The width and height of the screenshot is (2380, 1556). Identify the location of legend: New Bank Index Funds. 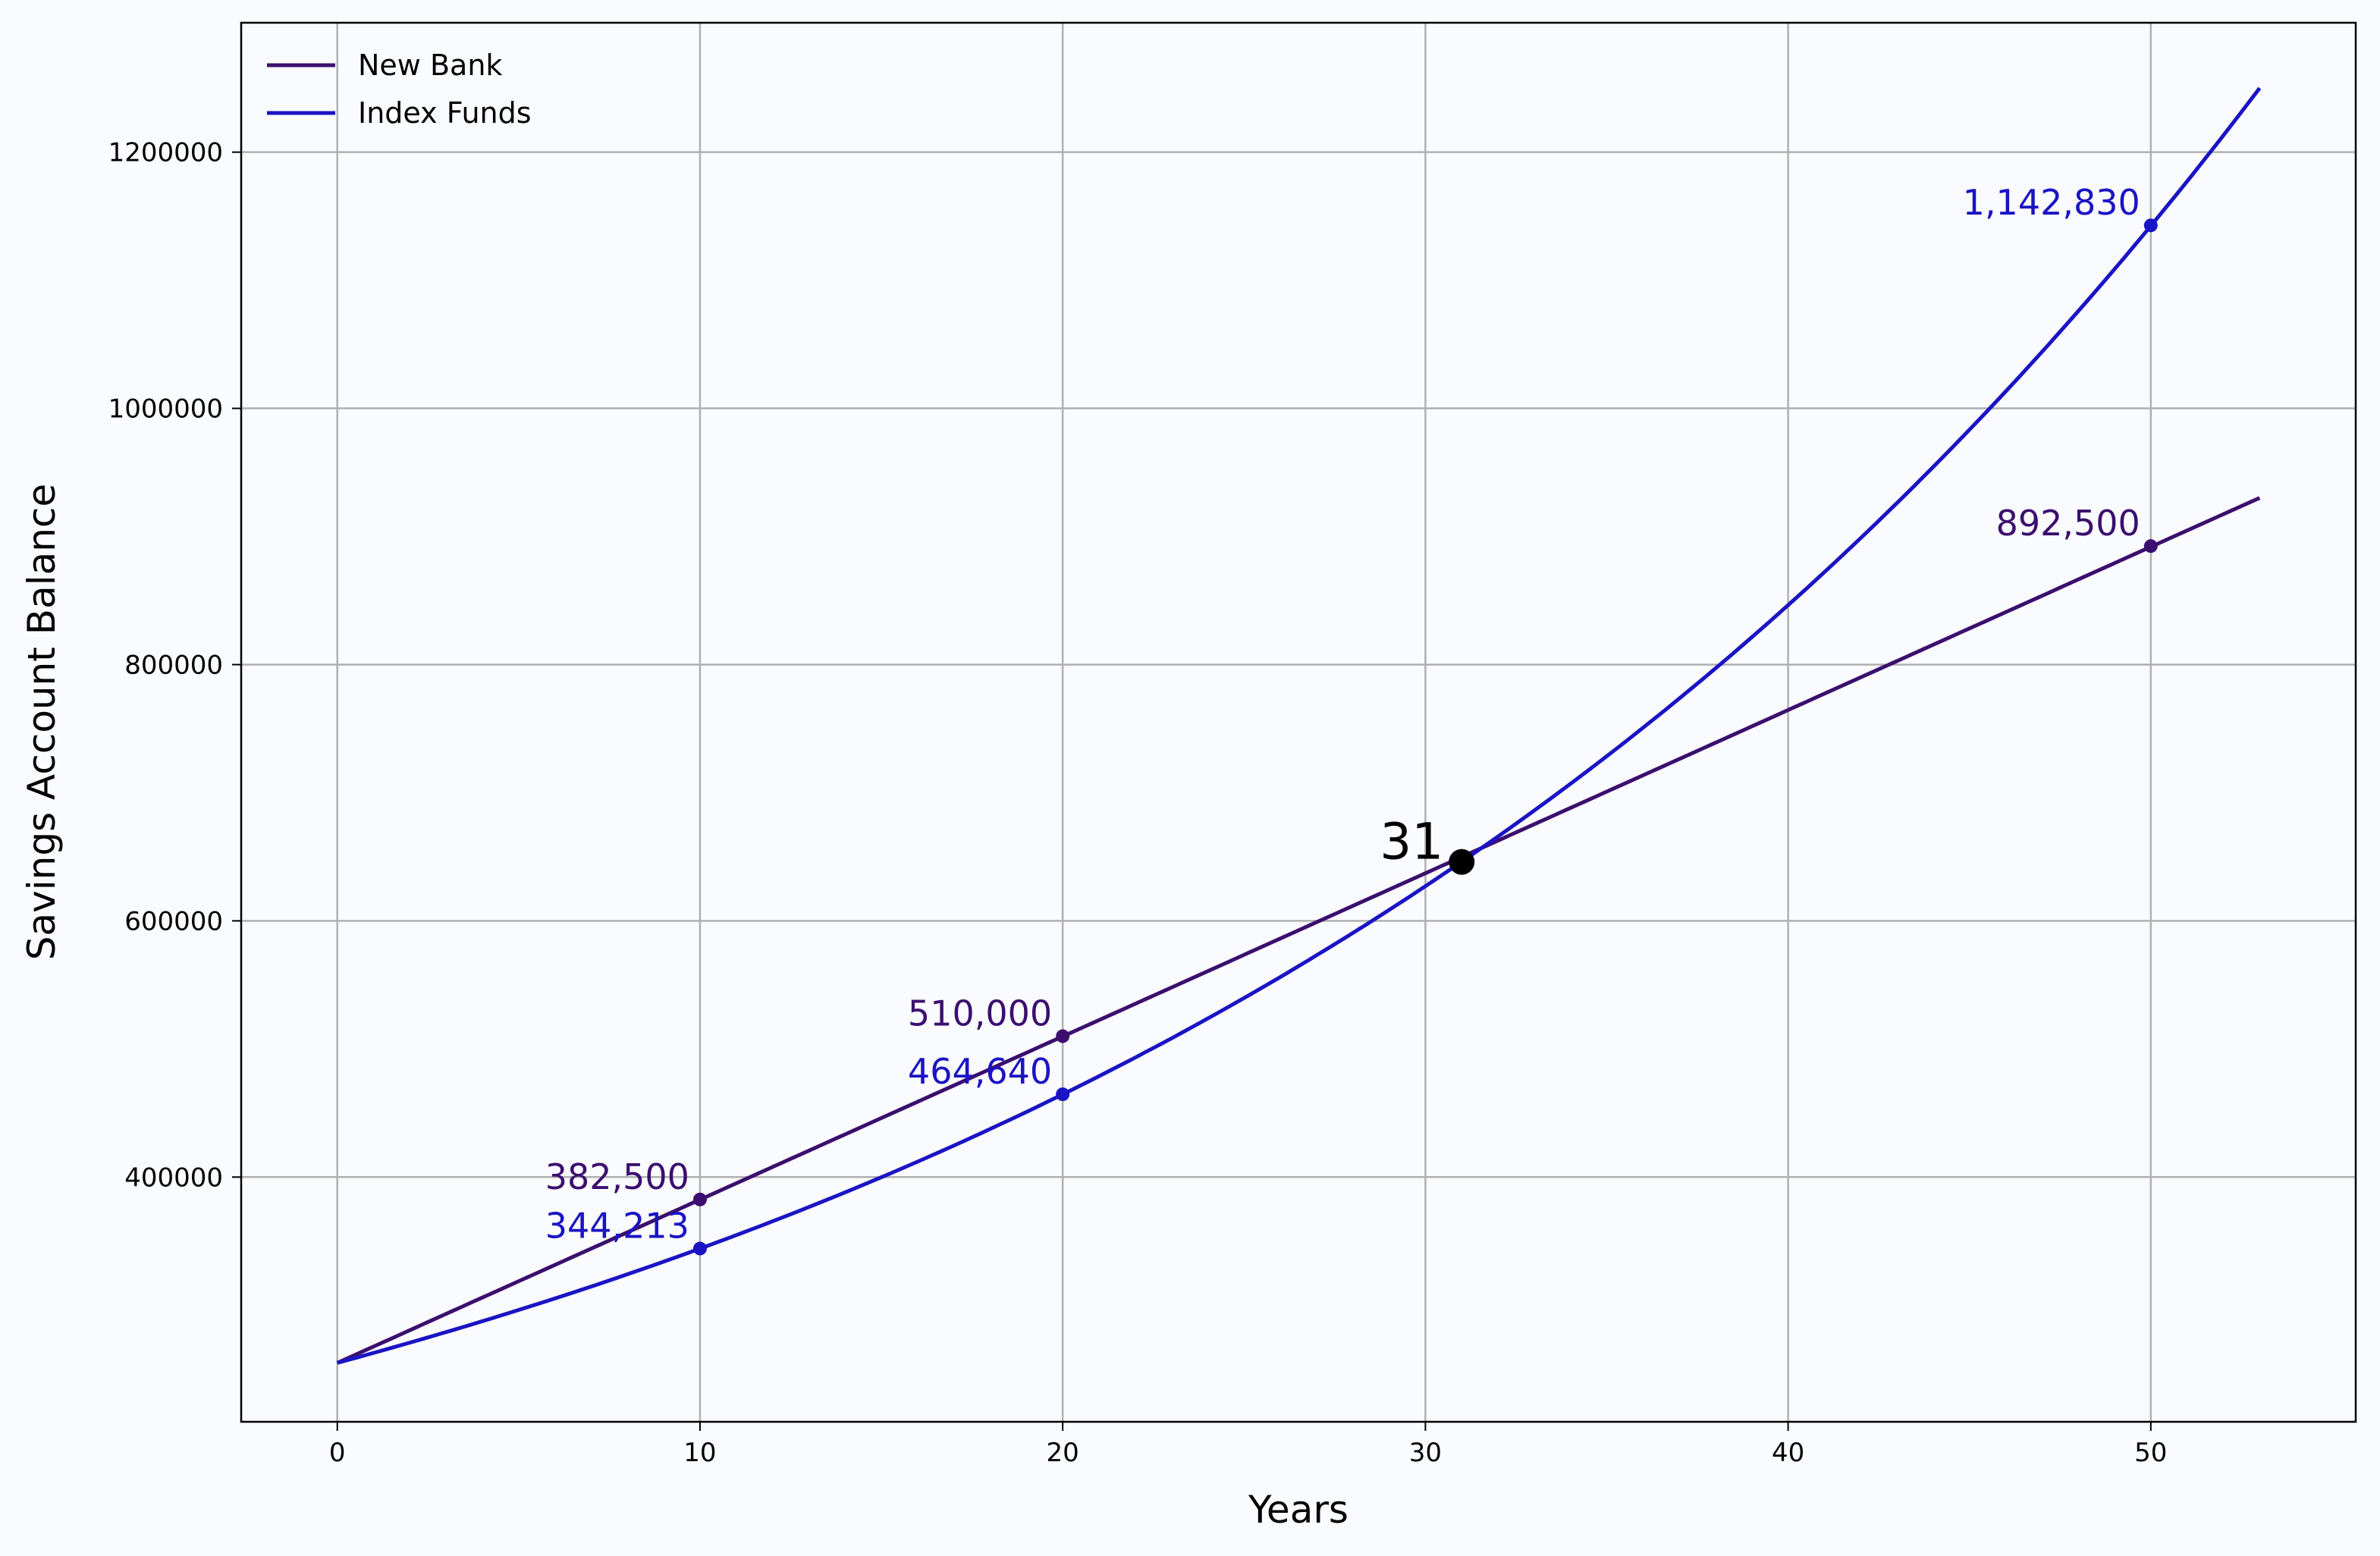
(399, 89).